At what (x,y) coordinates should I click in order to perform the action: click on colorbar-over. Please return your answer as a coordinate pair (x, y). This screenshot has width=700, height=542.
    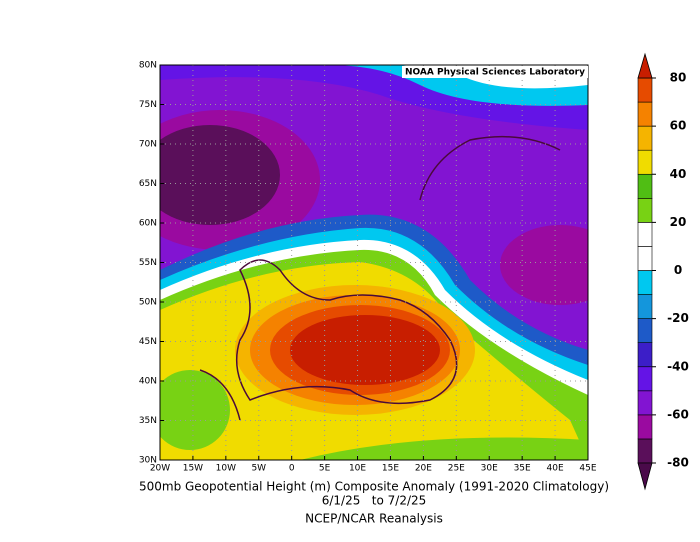
    Looking at the image, I should click on (645, 65).